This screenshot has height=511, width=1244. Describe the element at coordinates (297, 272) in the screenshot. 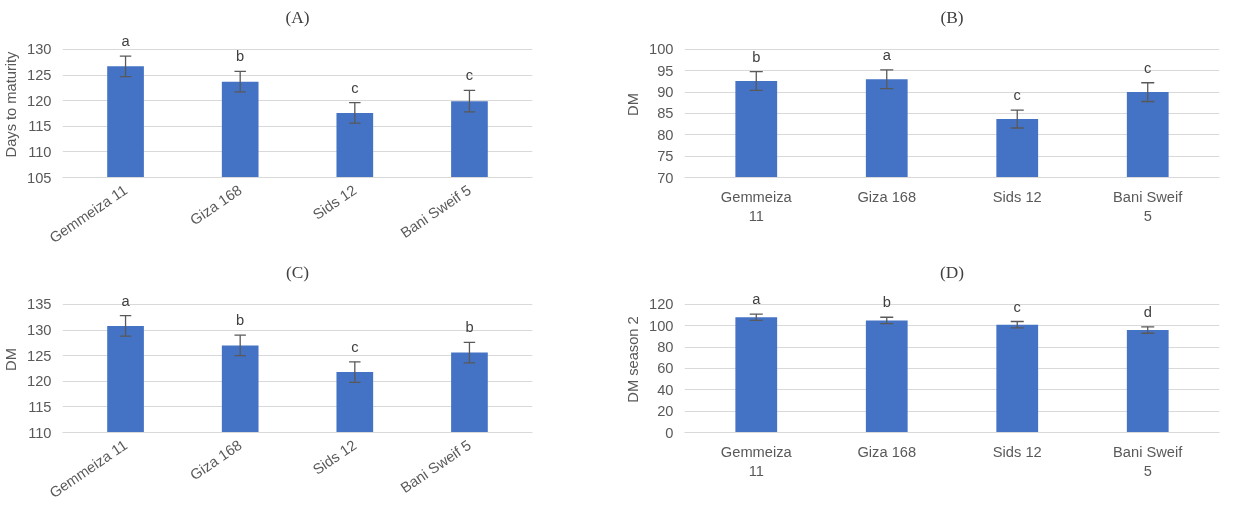

I see `chart-title: (C)` at that location.